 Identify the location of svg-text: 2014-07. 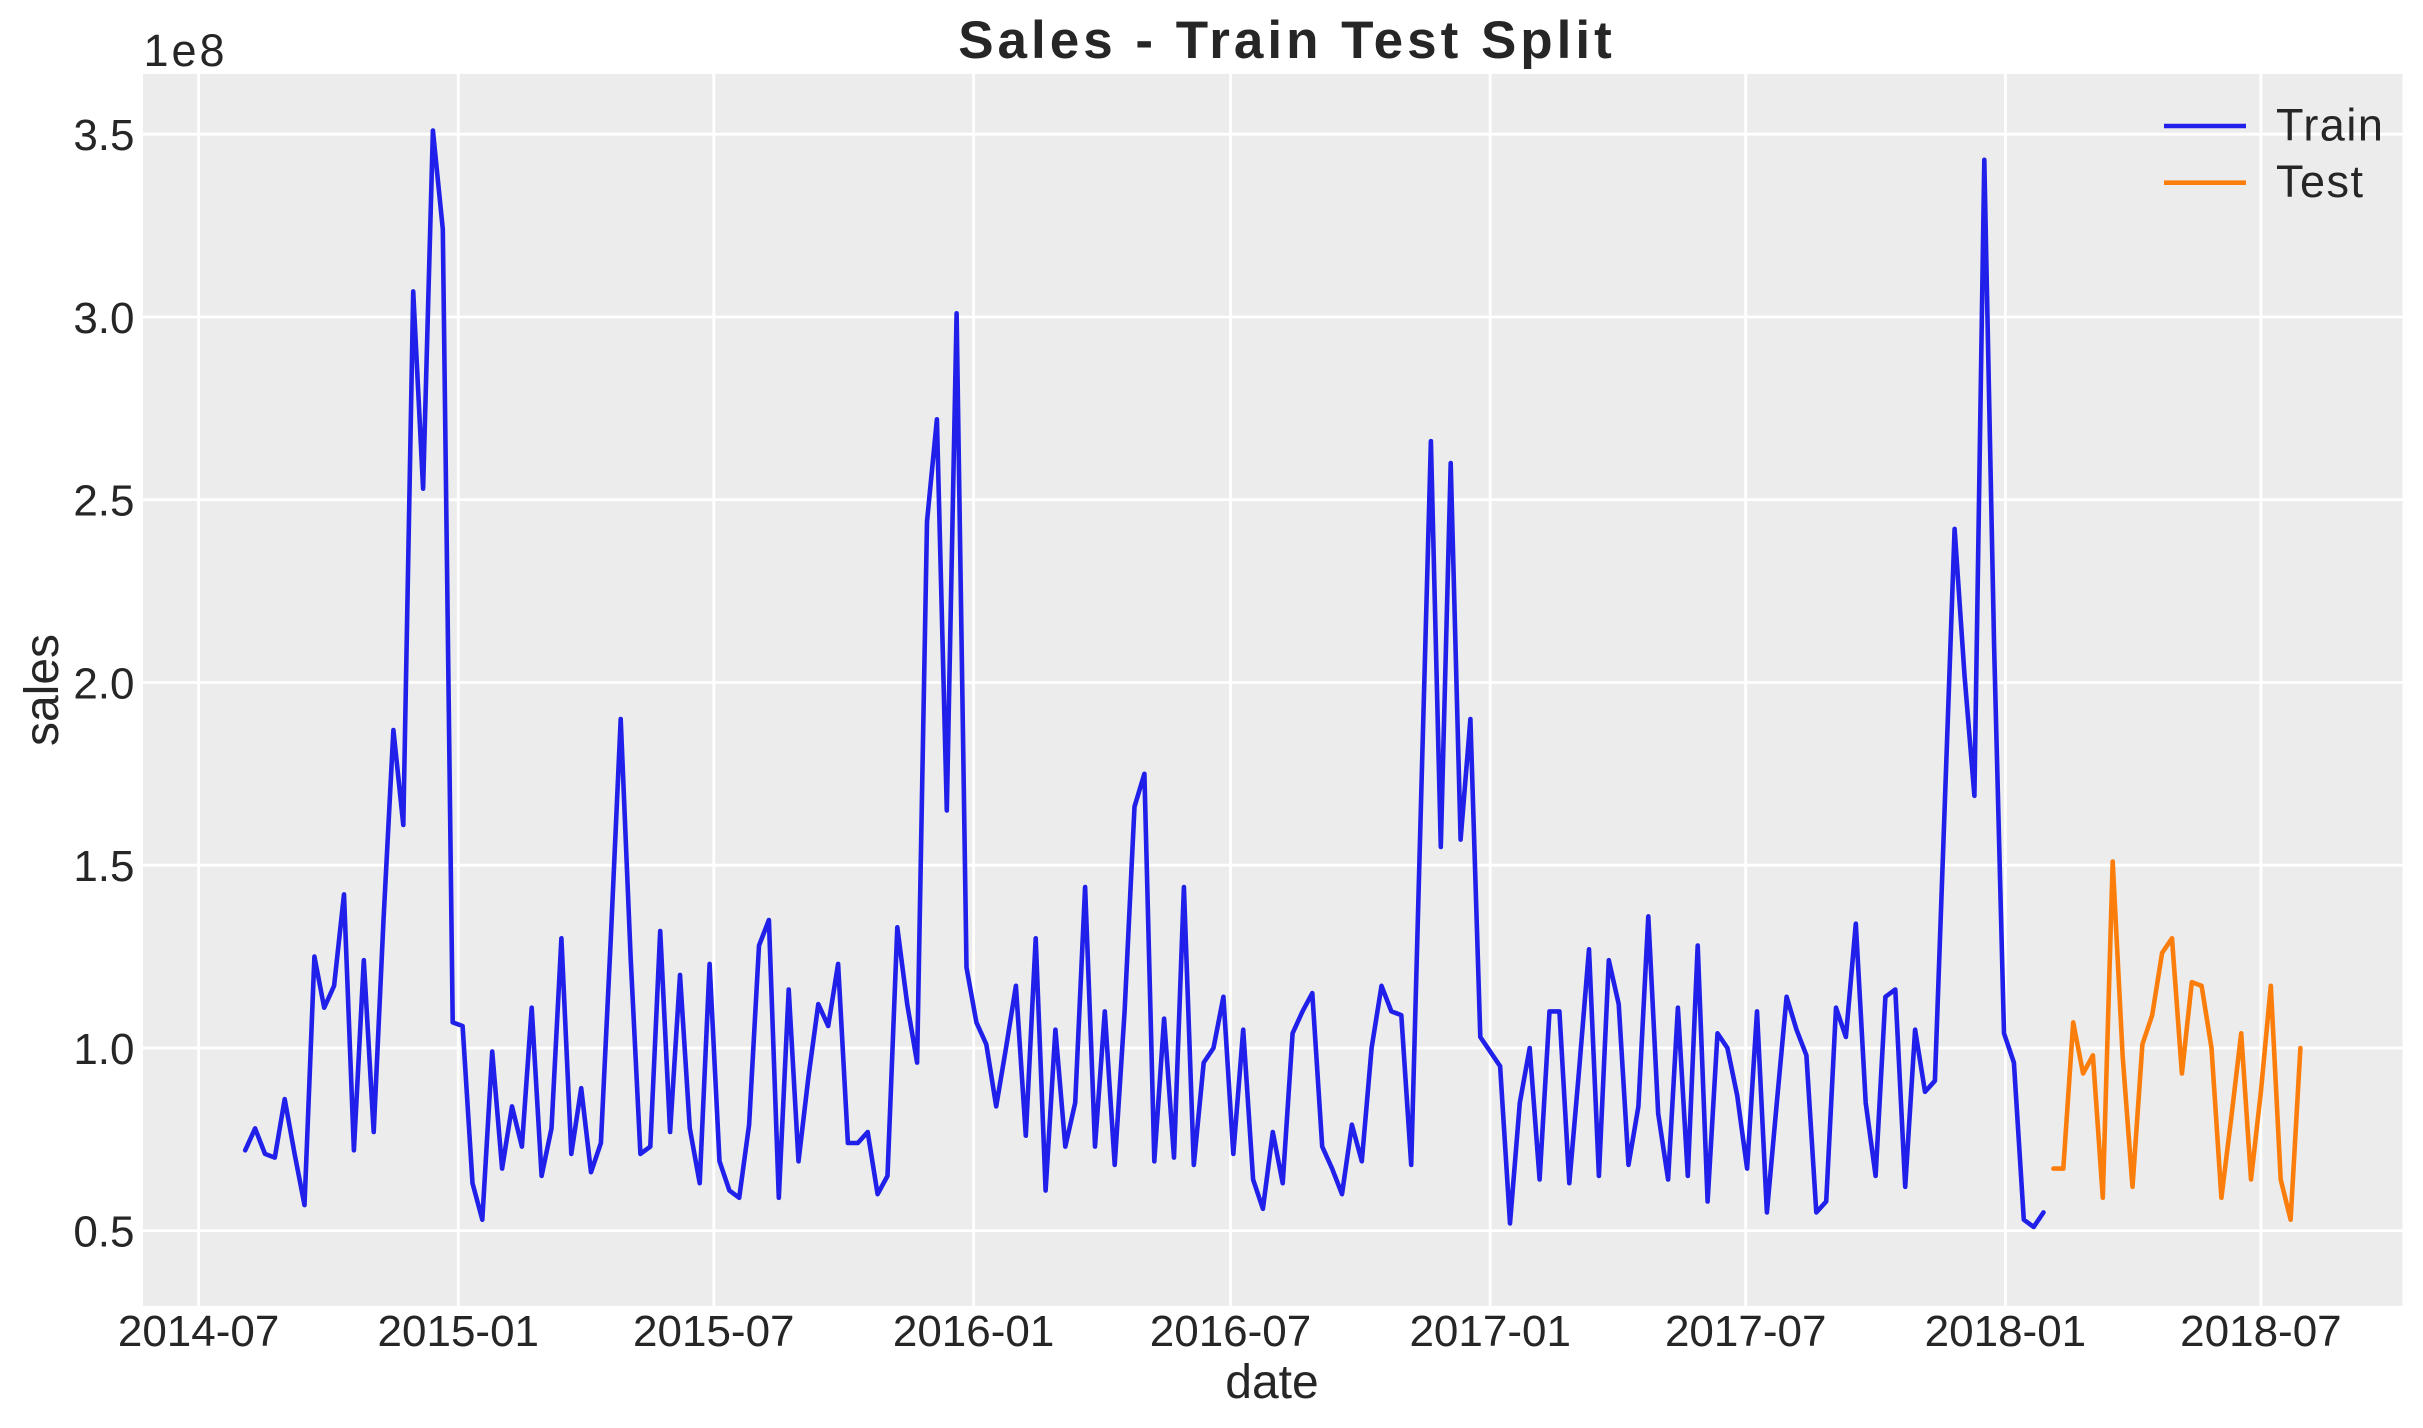
(198, 1331).